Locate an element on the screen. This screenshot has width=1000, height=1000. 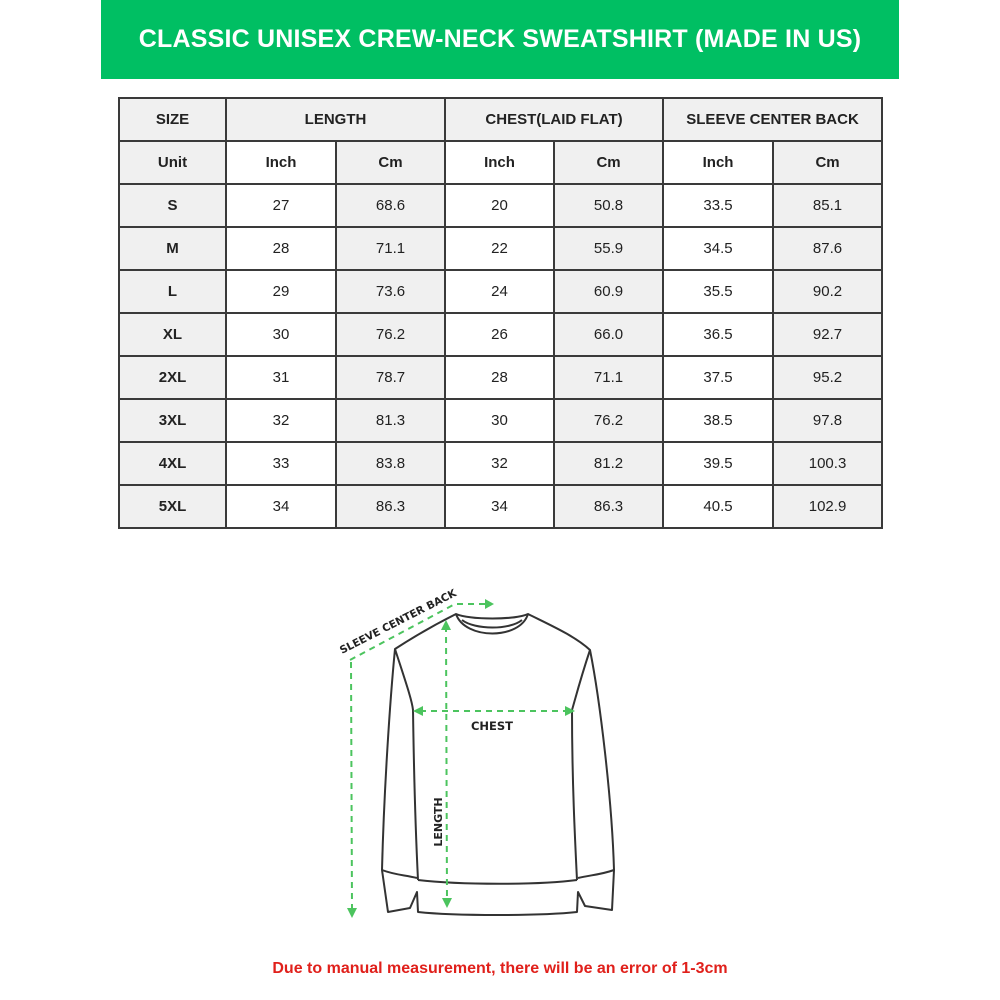
value-cell: 87.6 is located at coordinates (828, 248).